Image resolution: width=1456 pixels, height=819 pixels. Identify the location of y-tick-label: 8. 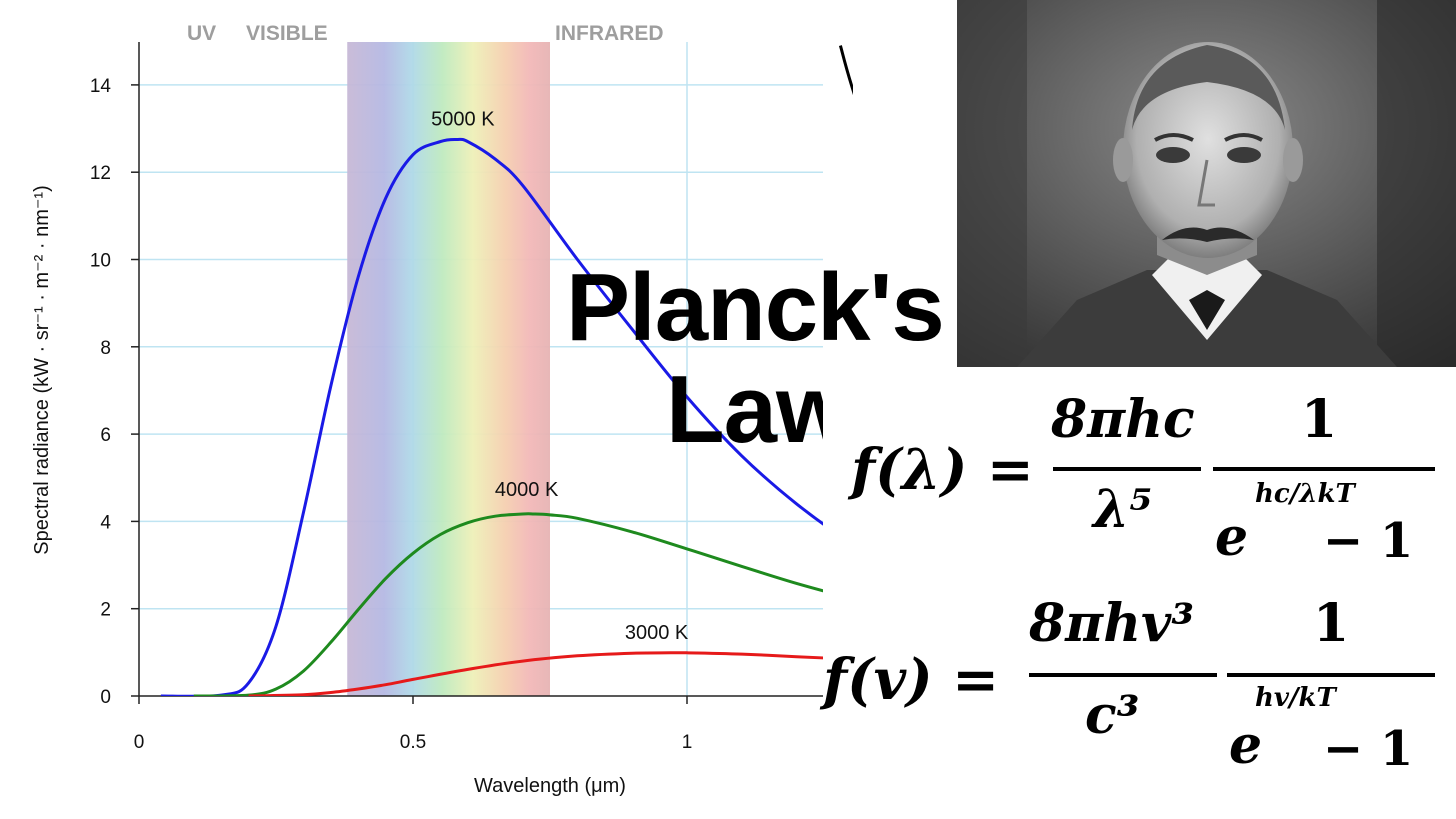
(105, 348).